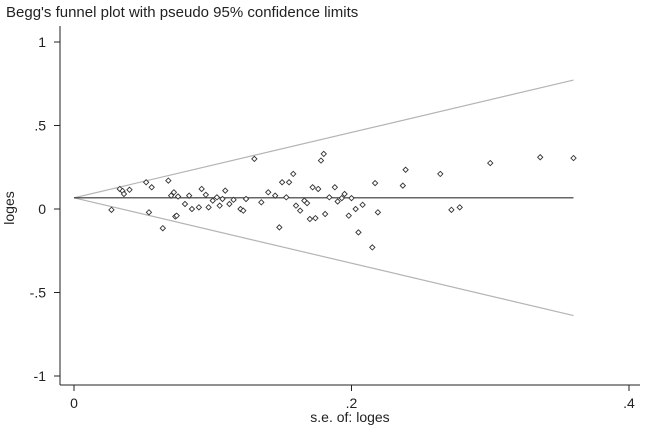  What do you see at coordinates (352, 403) in the screenshot?
I see `x-tick-label: .2` at bounding box center [352, 403].